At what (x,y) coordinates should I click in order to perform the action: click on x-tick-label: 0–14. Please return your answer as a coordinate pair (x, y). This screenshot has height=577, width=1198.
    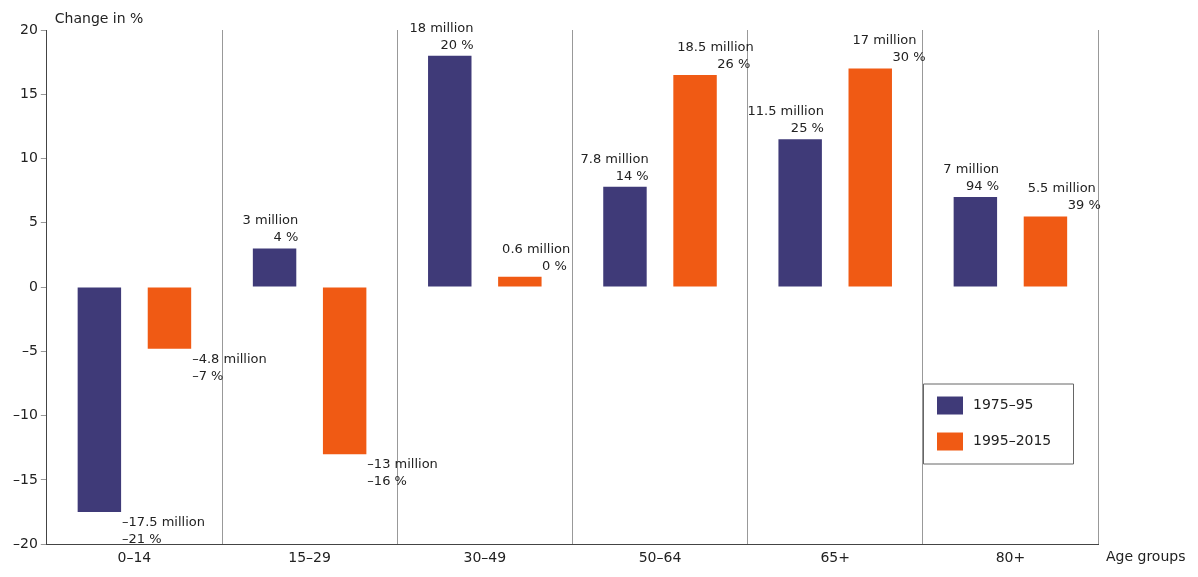
    Looking at the image, I should click on (134, 557).